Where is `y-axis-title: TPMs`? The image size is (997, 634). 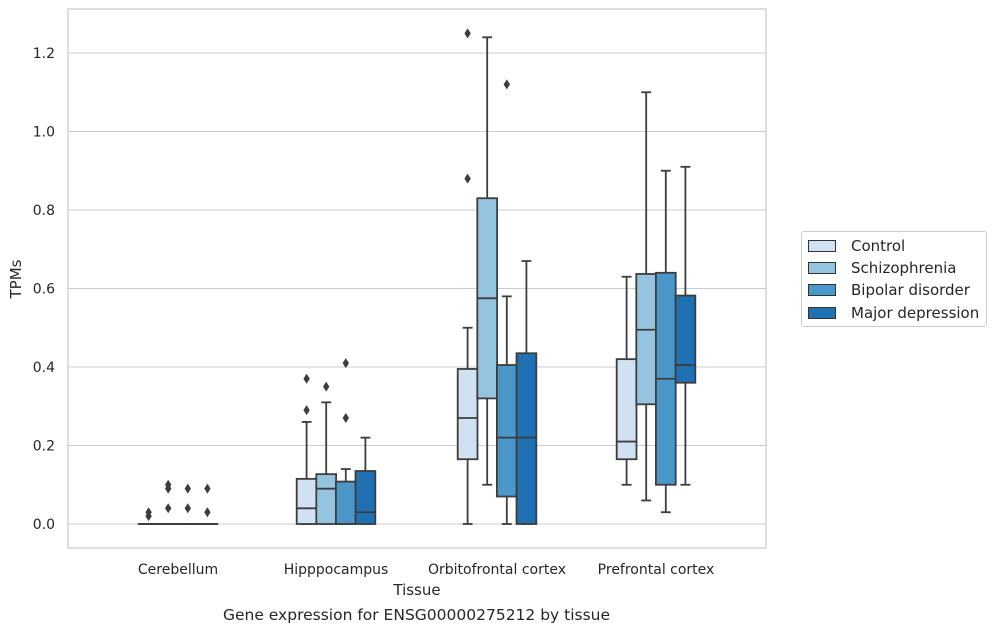
y-axis-title: TPMs is located at coordinates (16, 279).